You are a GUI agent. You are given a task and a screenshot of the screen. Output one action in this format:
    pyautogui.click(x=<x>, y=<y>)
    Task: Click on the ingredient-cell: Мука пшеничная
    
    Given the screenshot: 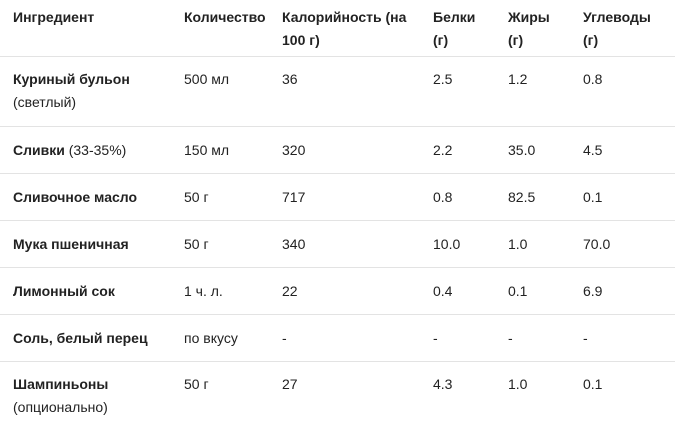 What is the action you would take?
    pyautogui.click(x=95, y=244)
    